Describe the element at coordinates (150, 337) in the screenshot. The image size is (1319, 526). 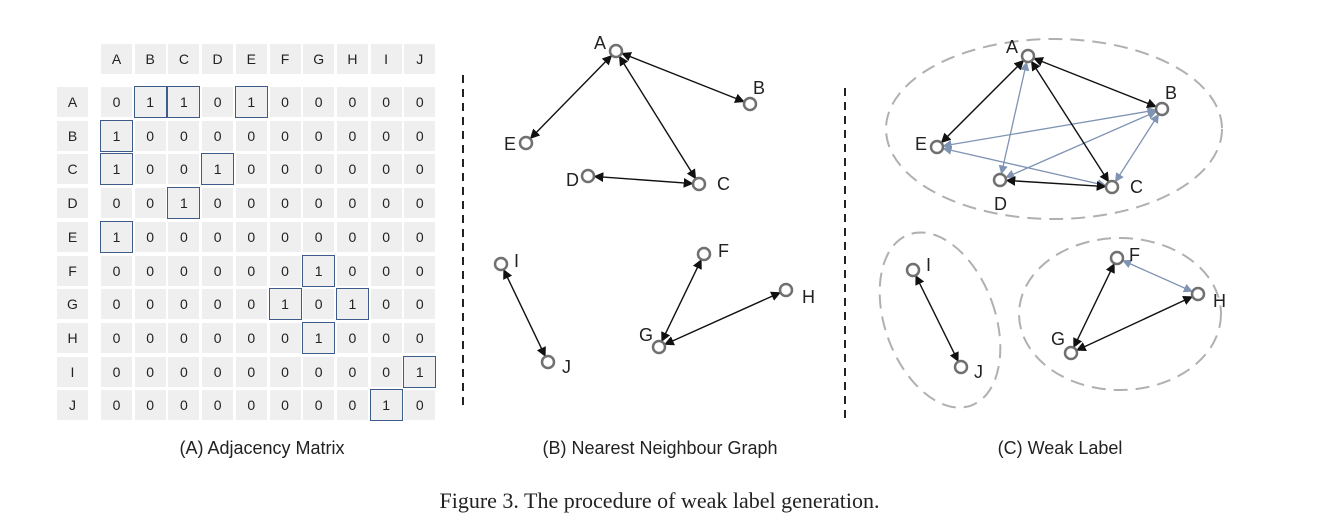
I see `matrix-cell-h-b: 0` at that location.